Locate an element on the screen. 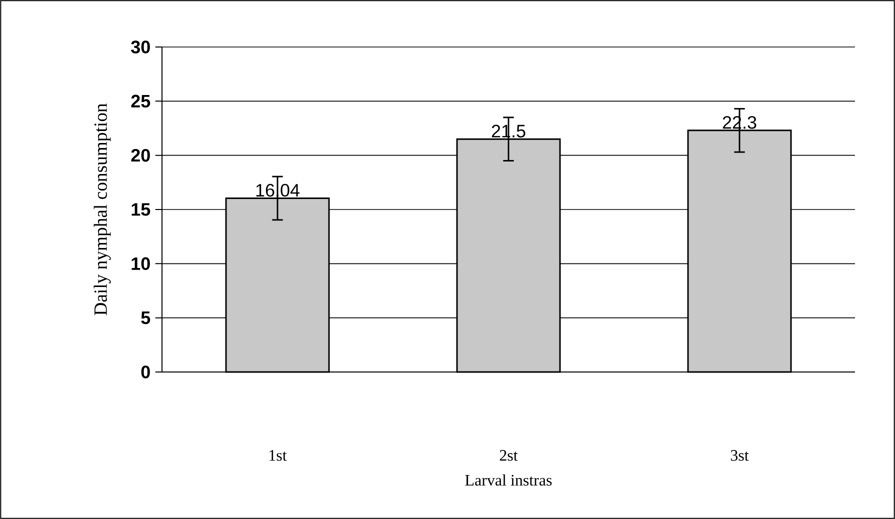 The image size is (895, 519). y-tick-label: 10 is located at coordinates (141, 263).